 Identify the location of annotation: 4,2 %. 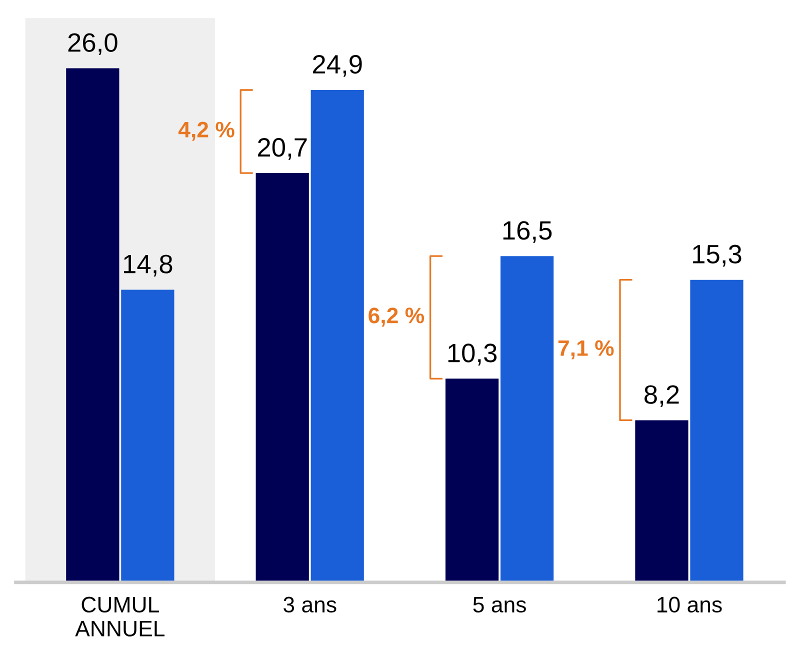
(206, 131).